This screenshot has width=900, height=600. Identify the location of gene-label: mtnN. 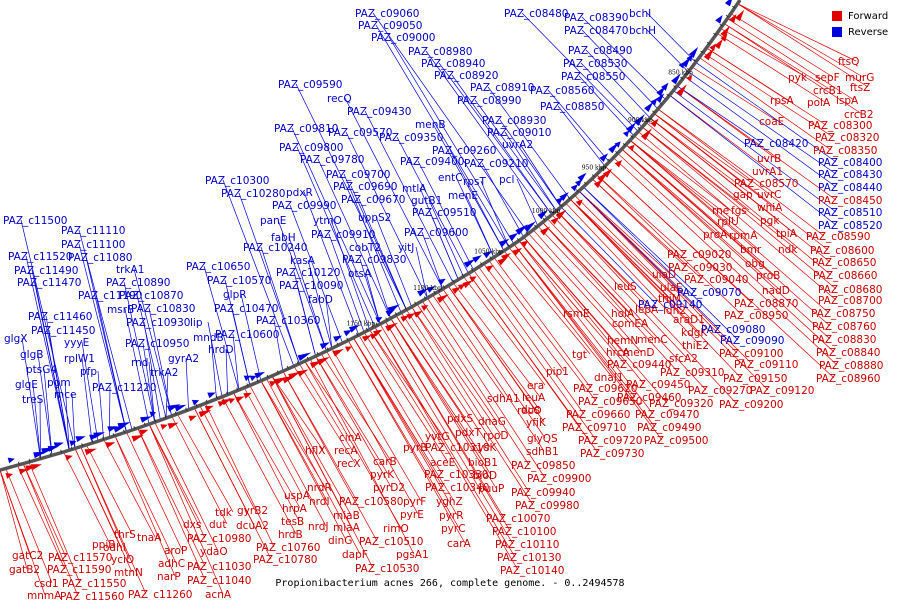
(128, 573).